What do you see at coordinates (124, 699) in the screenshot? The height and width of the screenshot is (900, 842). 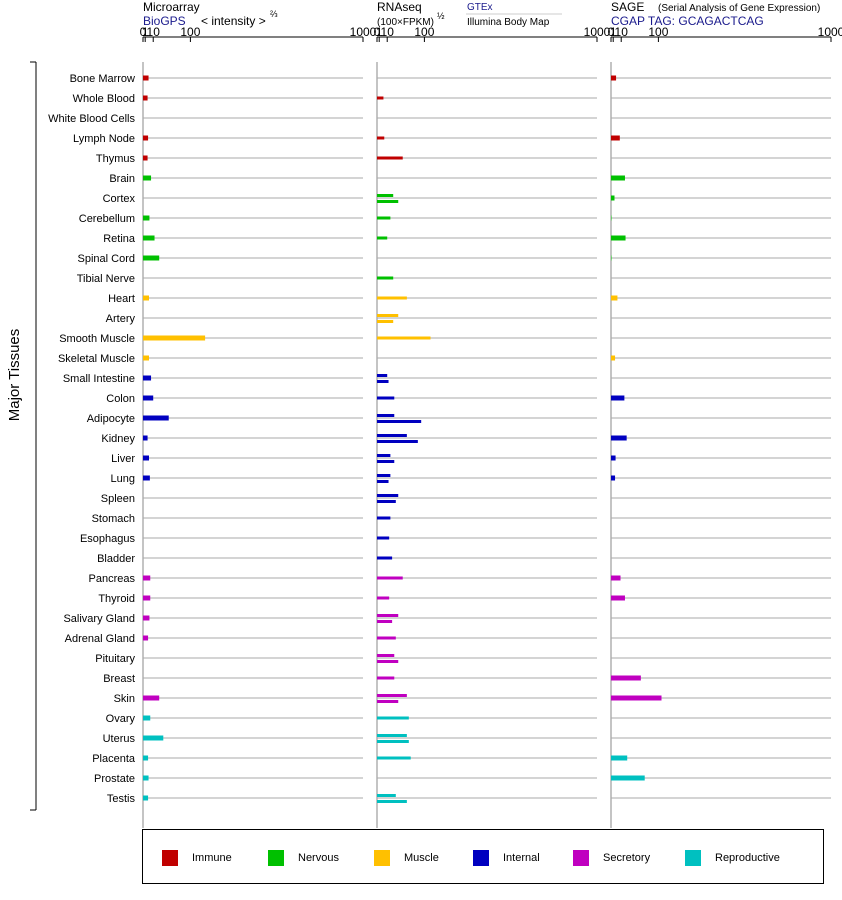 I see `tissue-label: Skin` at bounding box center [124, 699].